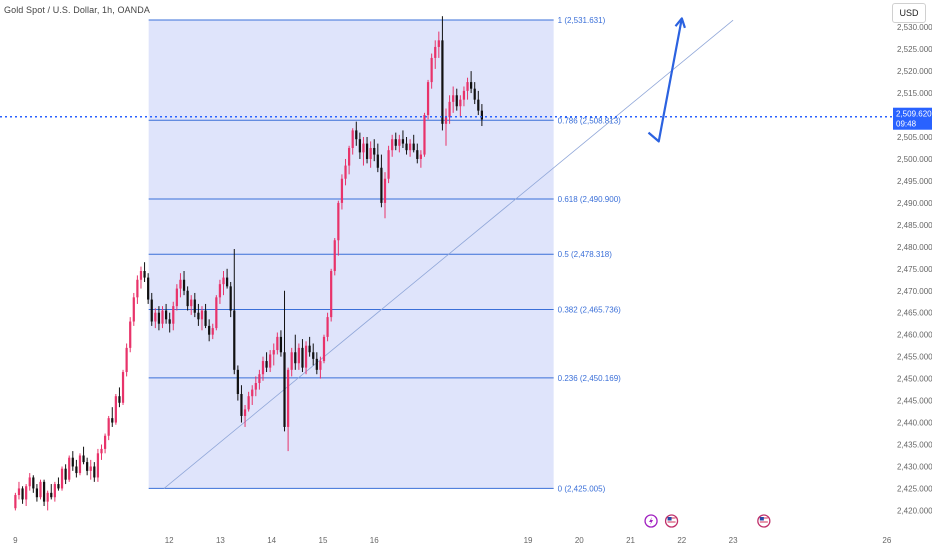 Image resolution: width=932 pixels, height=555 pixels. Describe the element at coordinates (909, 13) in the screenshot. I see `currency-button: USD` at that location.